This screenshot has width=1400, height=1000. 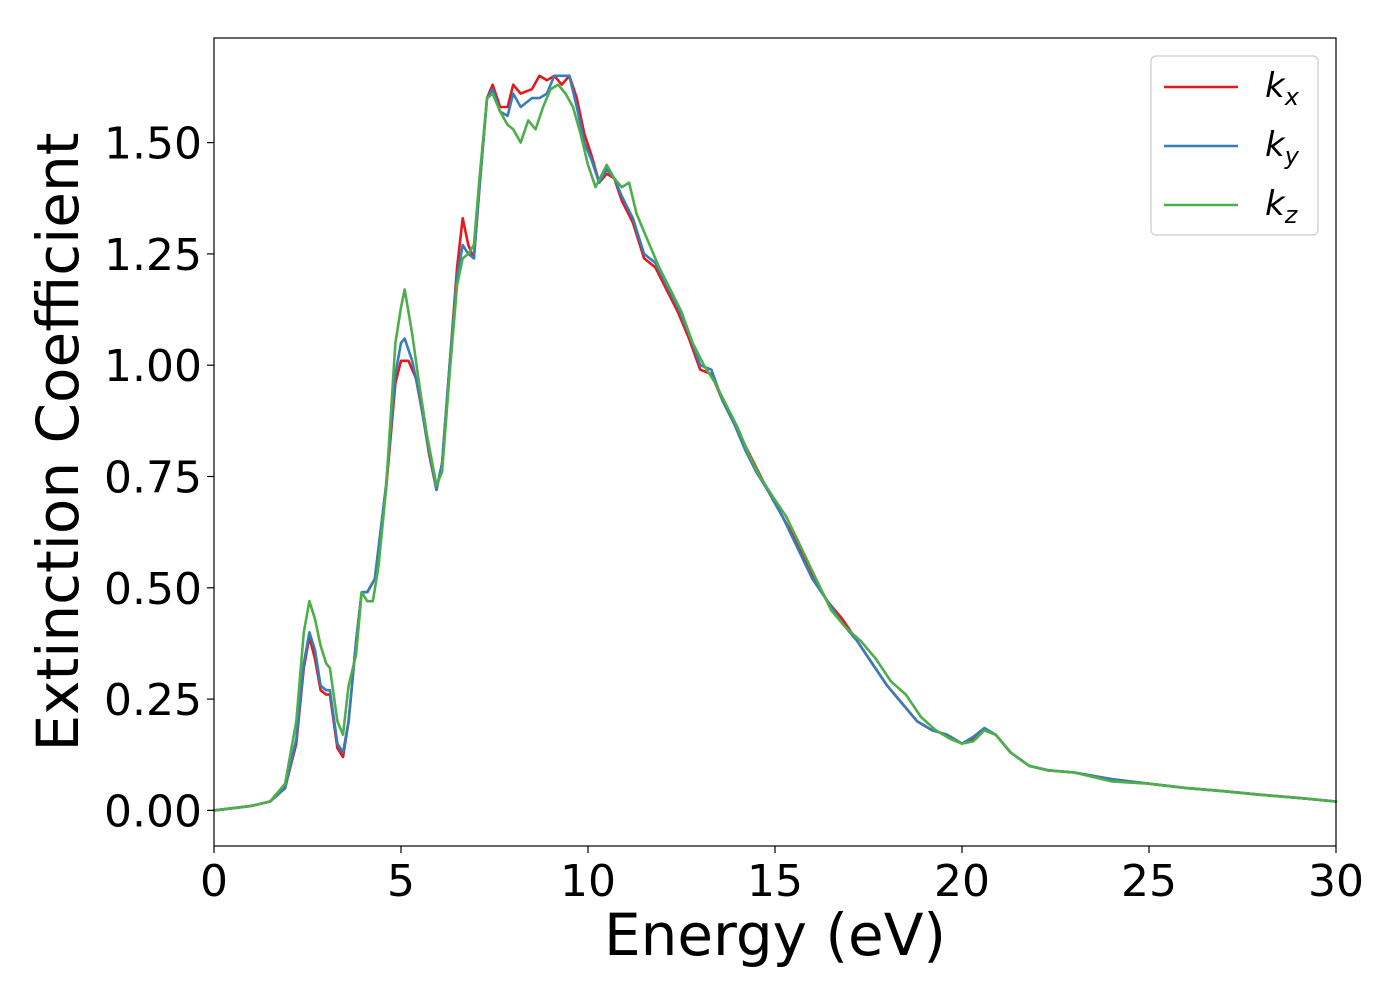 I want to click on x-axis-ticks: 0 5 10 15 20 25 30, so click(x=782, y=876).